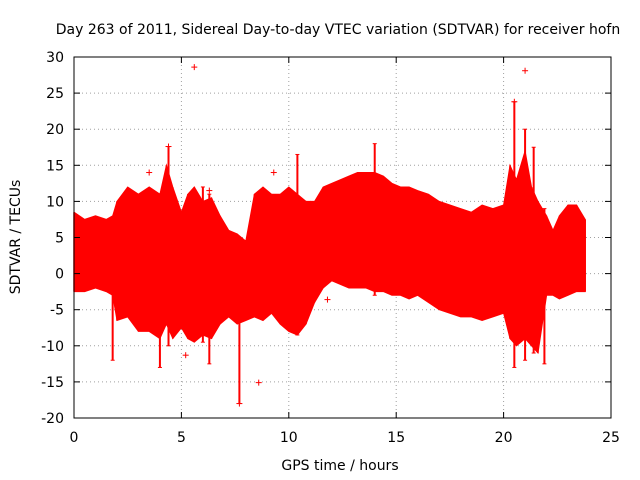  I want to click on y-tick-label: -20, so click(52, 419).